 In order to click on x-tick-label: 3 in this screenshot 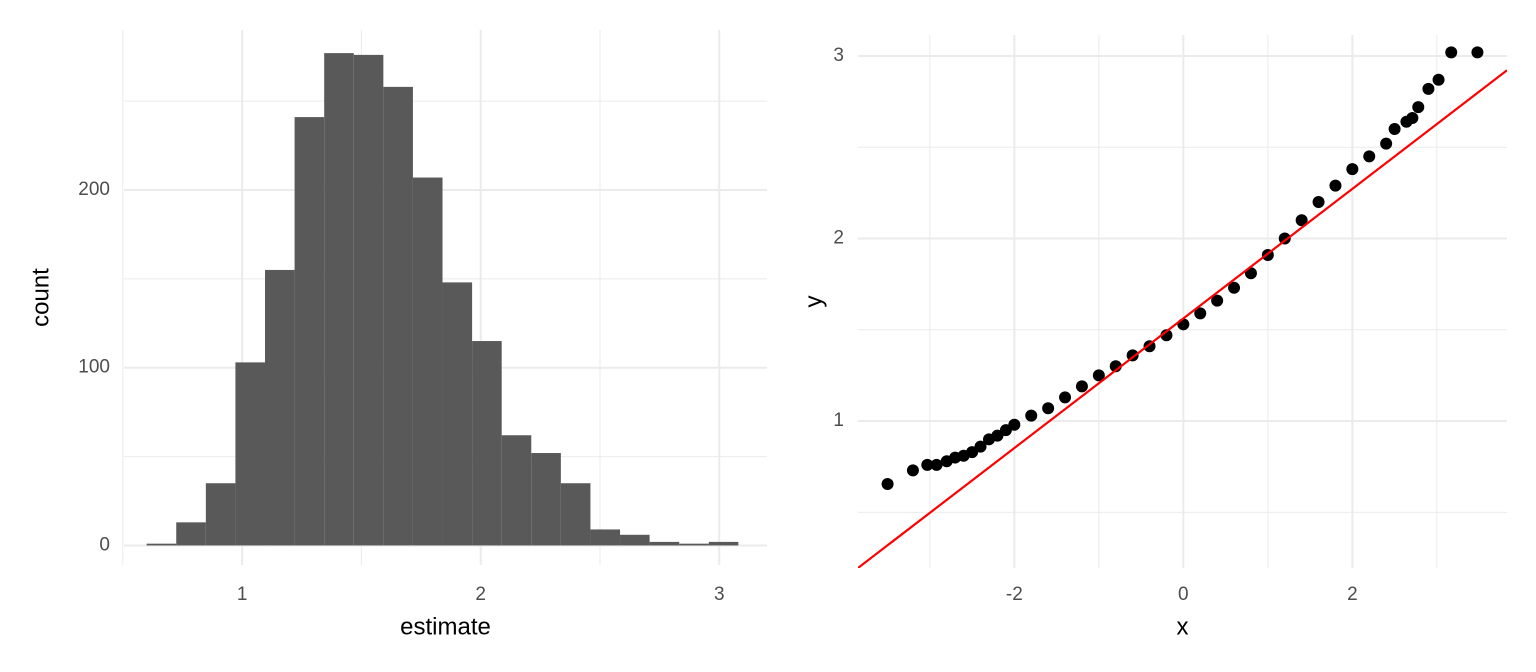, I will do `click(719, 594)`.